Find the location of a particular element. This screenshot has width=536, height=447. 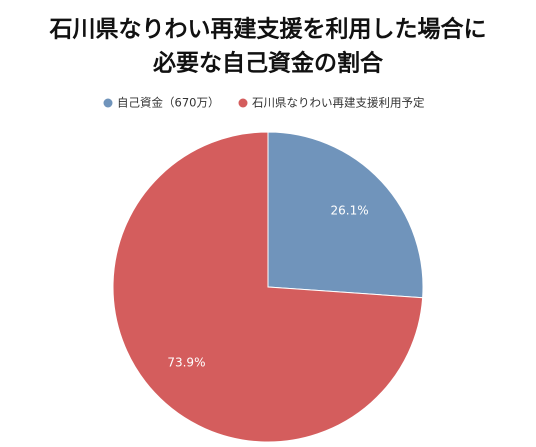

legend-label: 石川県なりわい再建支援利用予定 is located at coordinates (338, 103).